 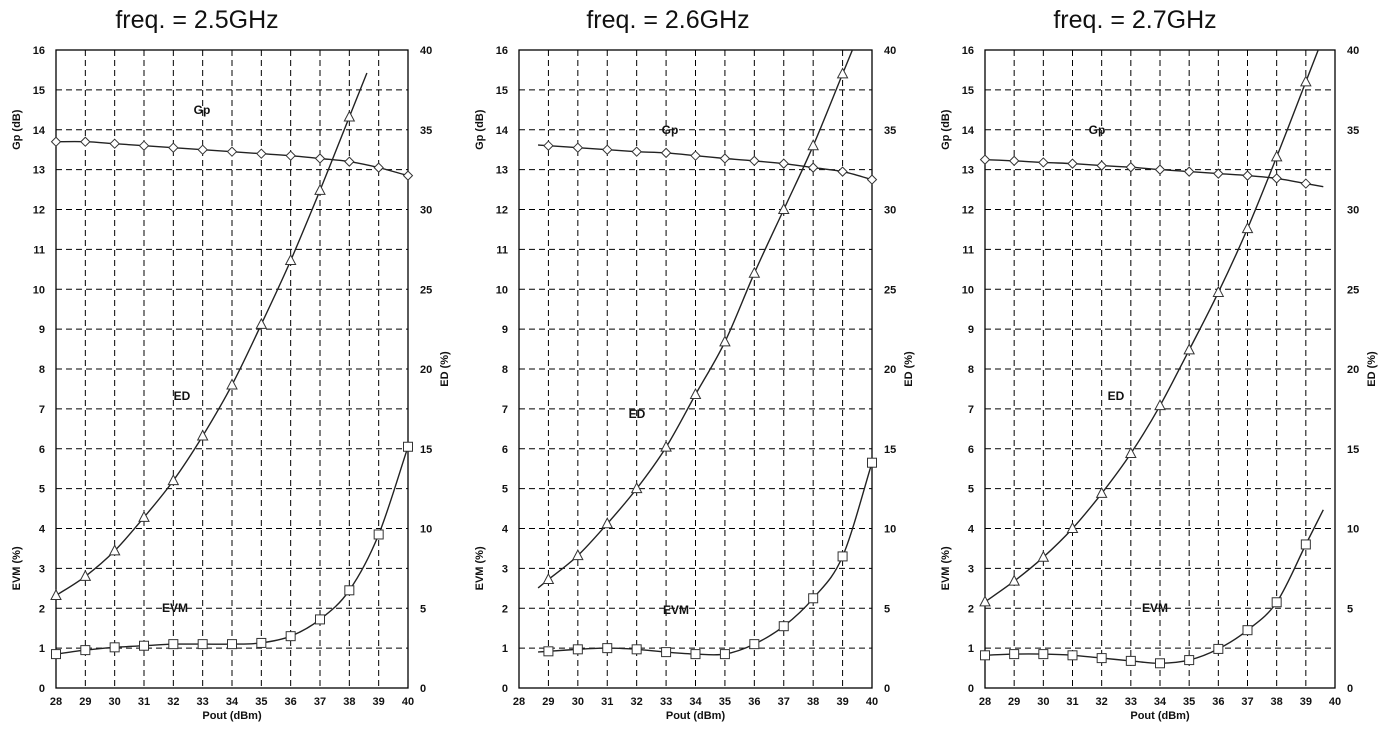 What do you see at coordinates (1014, 702) in the screenshot?
I see `x-tick-label: 29` at bounding box center [1014, 702].